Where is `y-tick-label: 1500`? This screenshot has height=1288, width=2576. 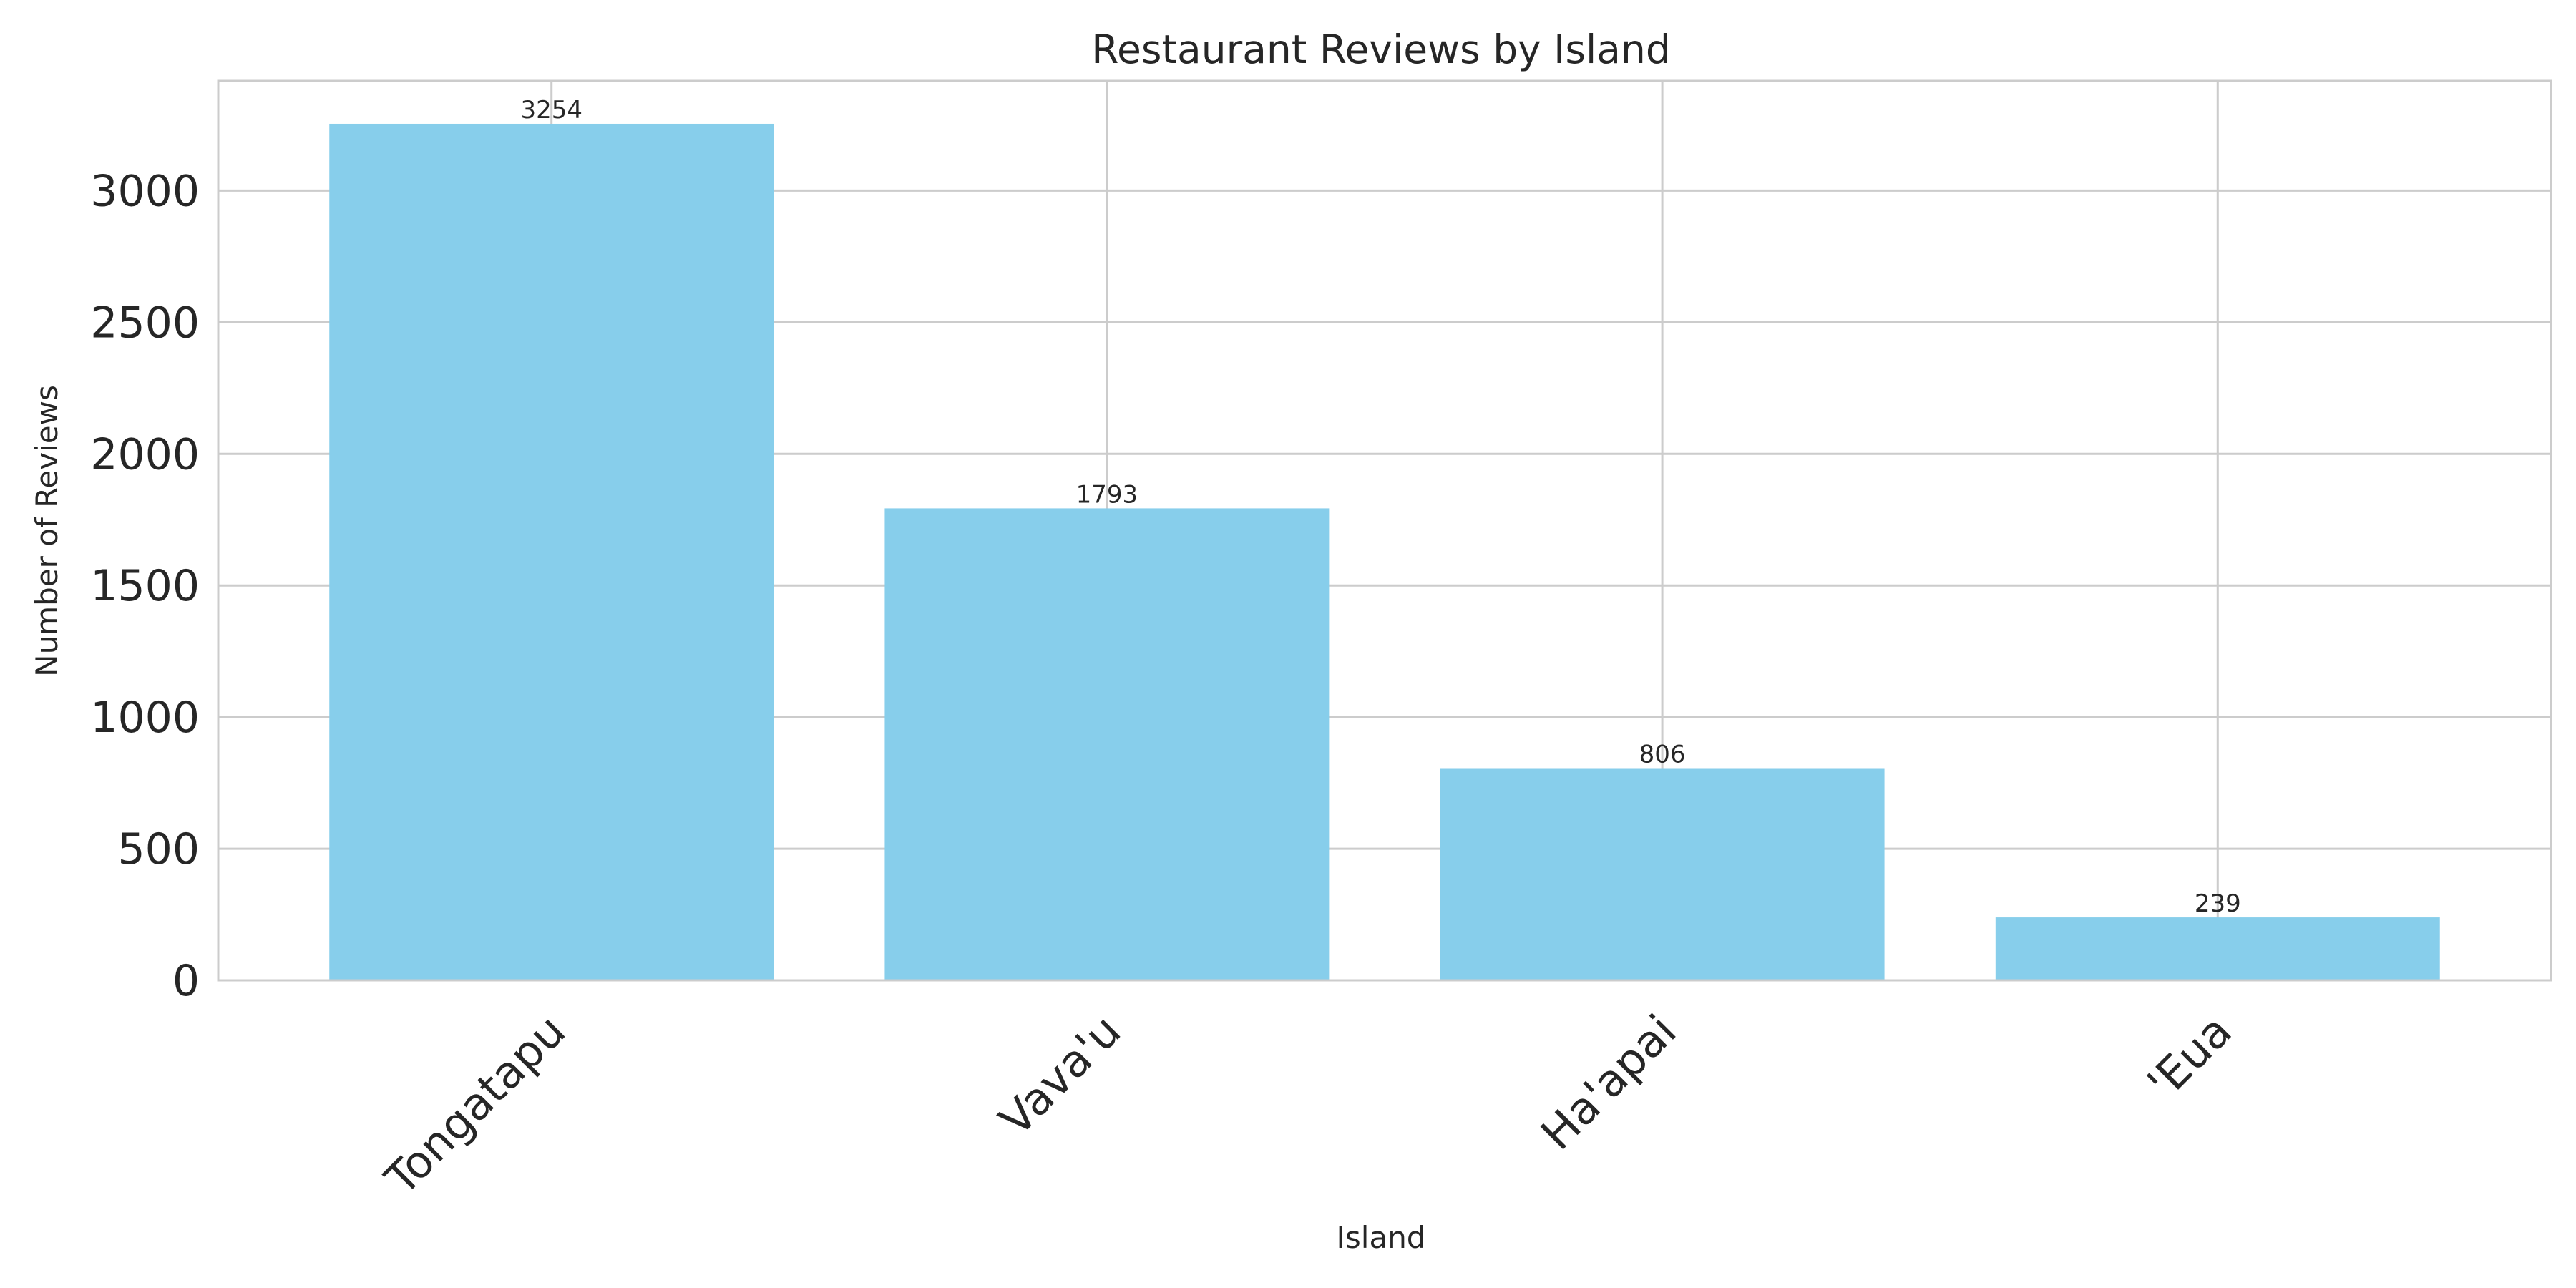 y-tick-label: 1500 is located at coordinates (145, 586).